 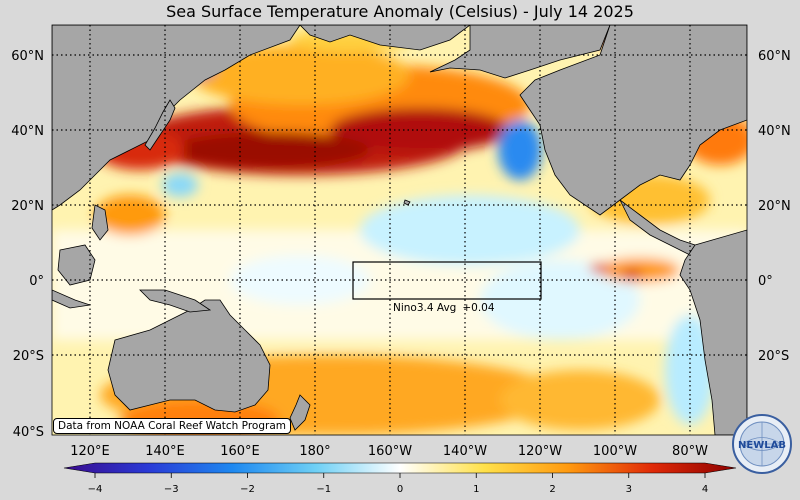 What do you see at coordinates (400, 468) in the screenshot?
I see `colorbar` at bounding box center [400, 468].